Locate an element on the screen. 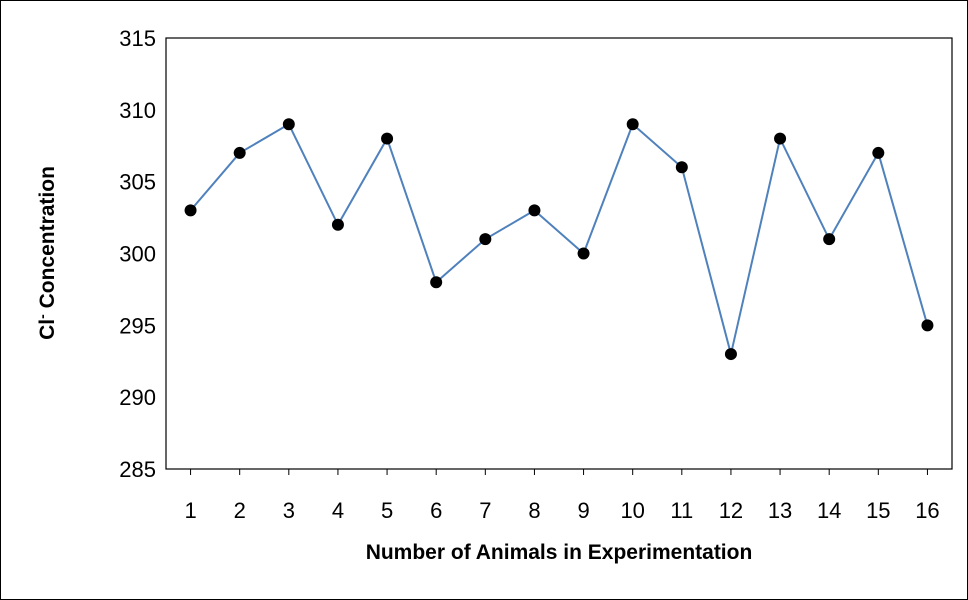 This screenshot has height=600, width=968. y-tick-label: 295 is located at coordinates (137, 325).